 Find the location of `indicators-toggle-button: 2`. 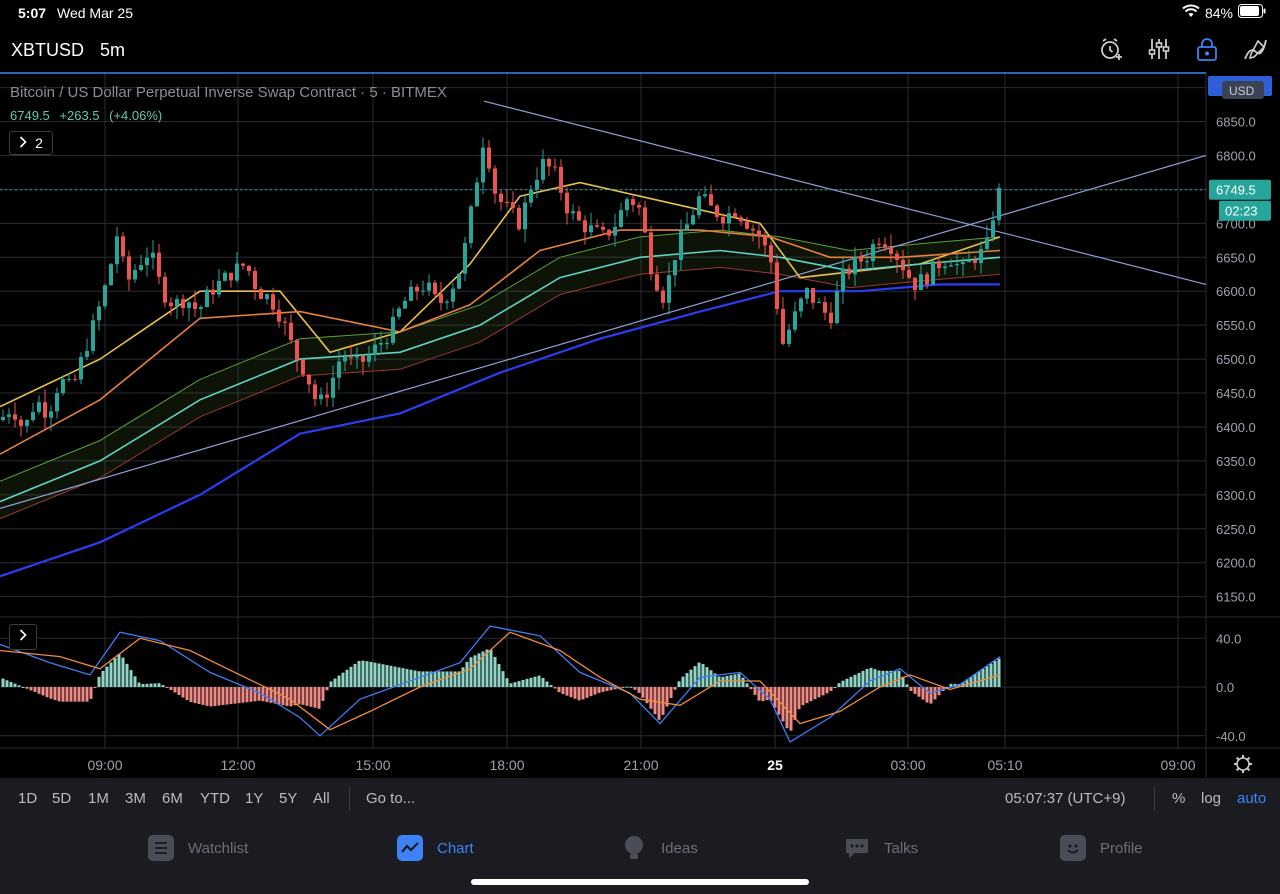

indicators-toggle-button: 2 is located at coordinates (31, 143).